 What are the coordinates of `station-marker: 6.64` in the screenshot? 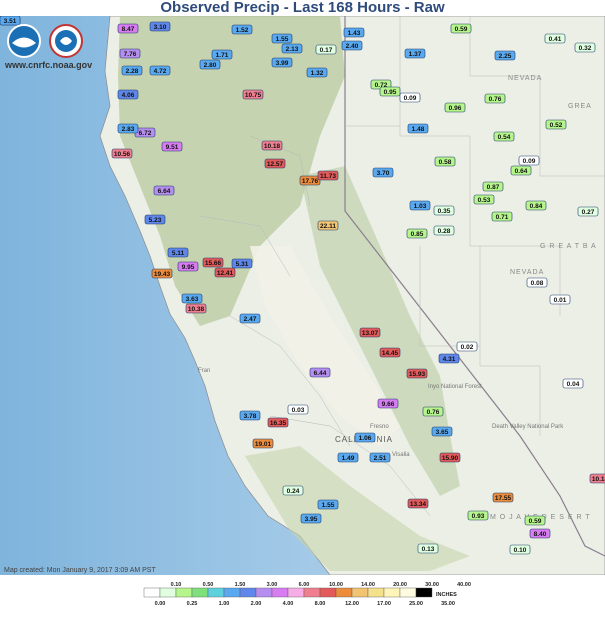 It's located at (164, 190).